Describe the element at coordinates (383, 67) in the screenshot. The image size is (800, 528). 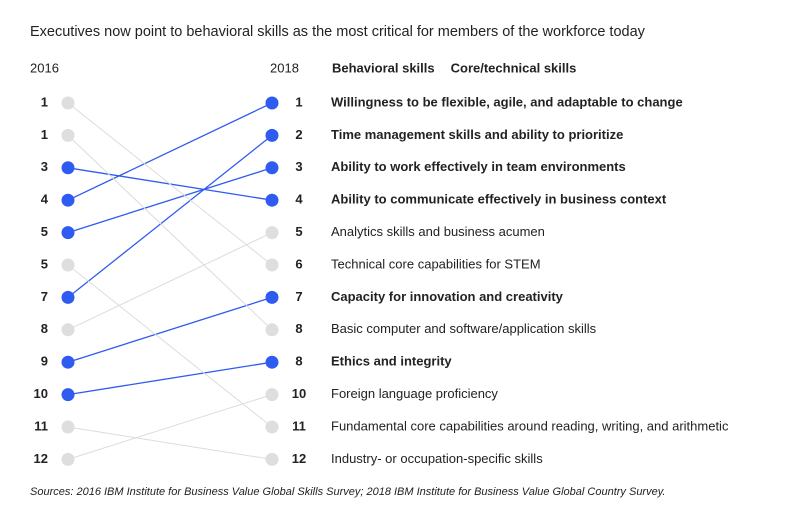
I see `legend-entry: Behavioral skills` at that location.